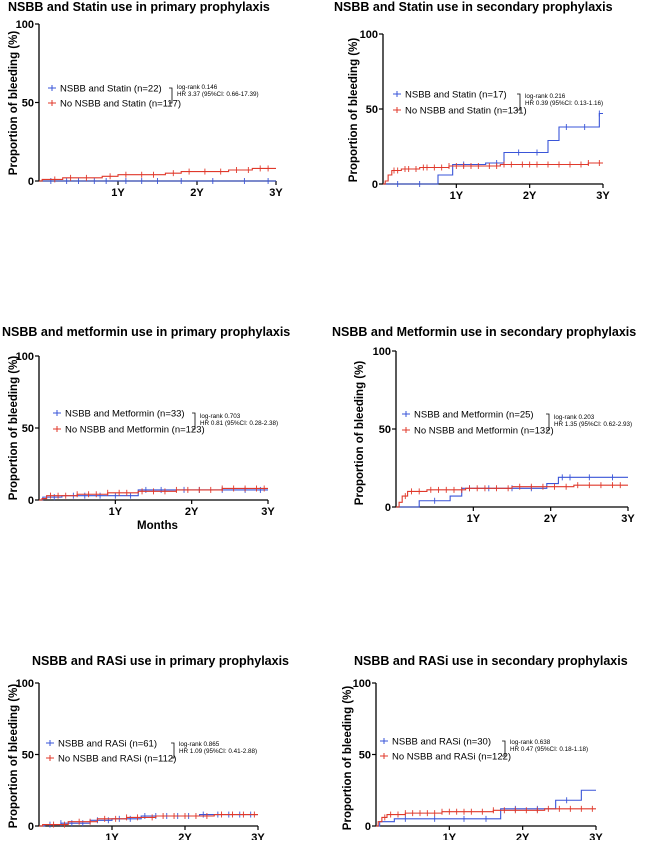 The width and height of the screenshot is (666, 858). Describe the element at coordinates (466, 111) in the screenshot. I see `legend-label: No NSBB and Statin (n=131)` at that location.